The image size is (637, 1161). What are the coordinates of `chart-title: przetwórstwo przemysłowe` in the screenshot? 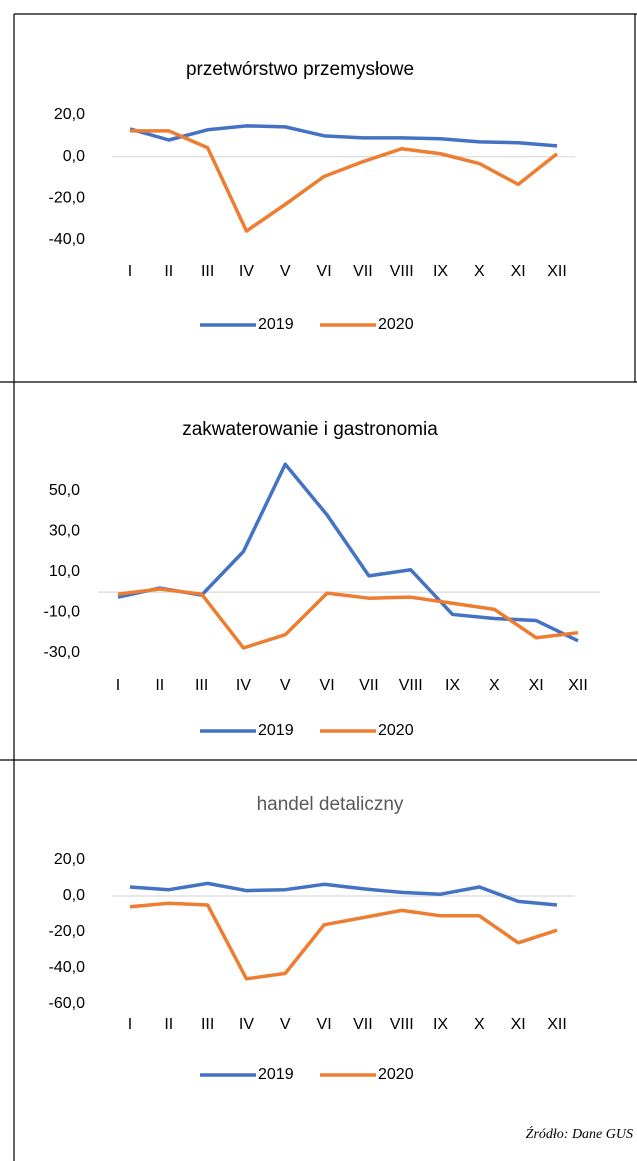 It's located at (300, 69).